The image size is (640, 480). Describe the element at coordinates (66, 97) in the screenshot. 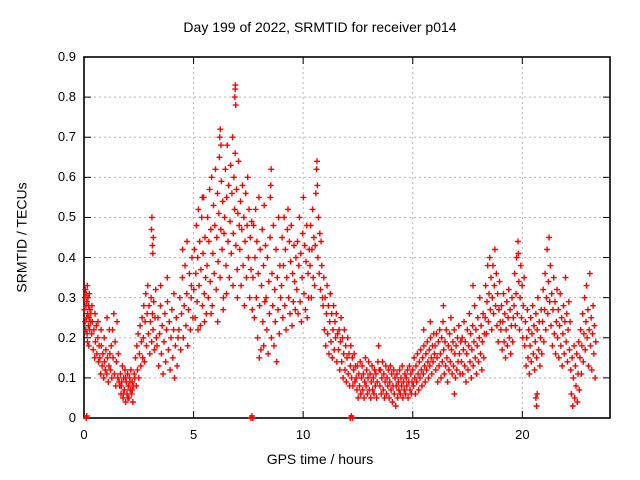

I see `y-tick-label: 0.8` at that location.